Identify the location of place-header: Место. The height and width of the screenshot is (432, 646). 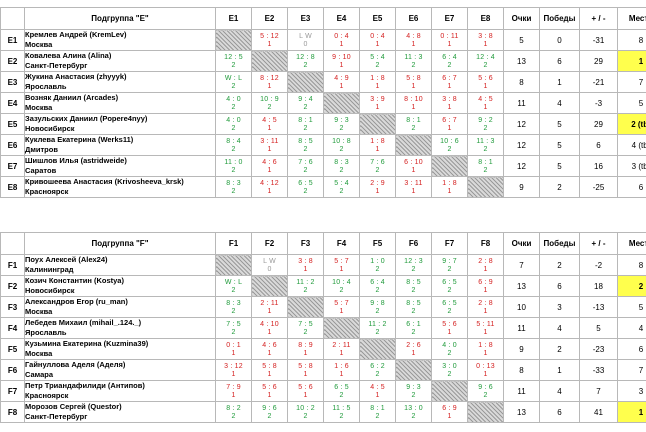
(631, 18).